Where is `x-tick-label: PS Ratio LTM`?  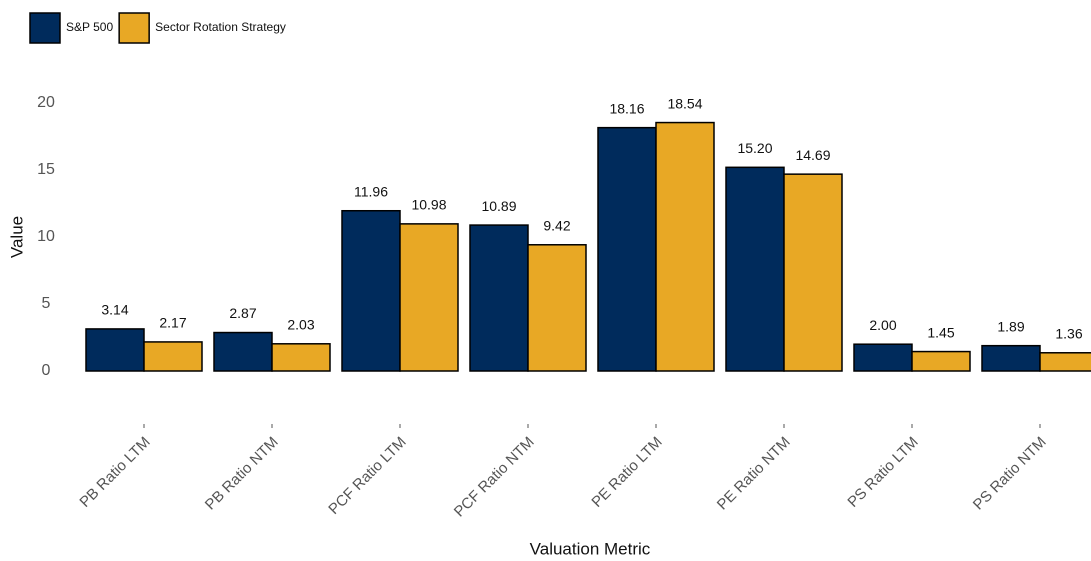
x-tick-label: PS Ratio LTM is located at coordinates (882, 472).